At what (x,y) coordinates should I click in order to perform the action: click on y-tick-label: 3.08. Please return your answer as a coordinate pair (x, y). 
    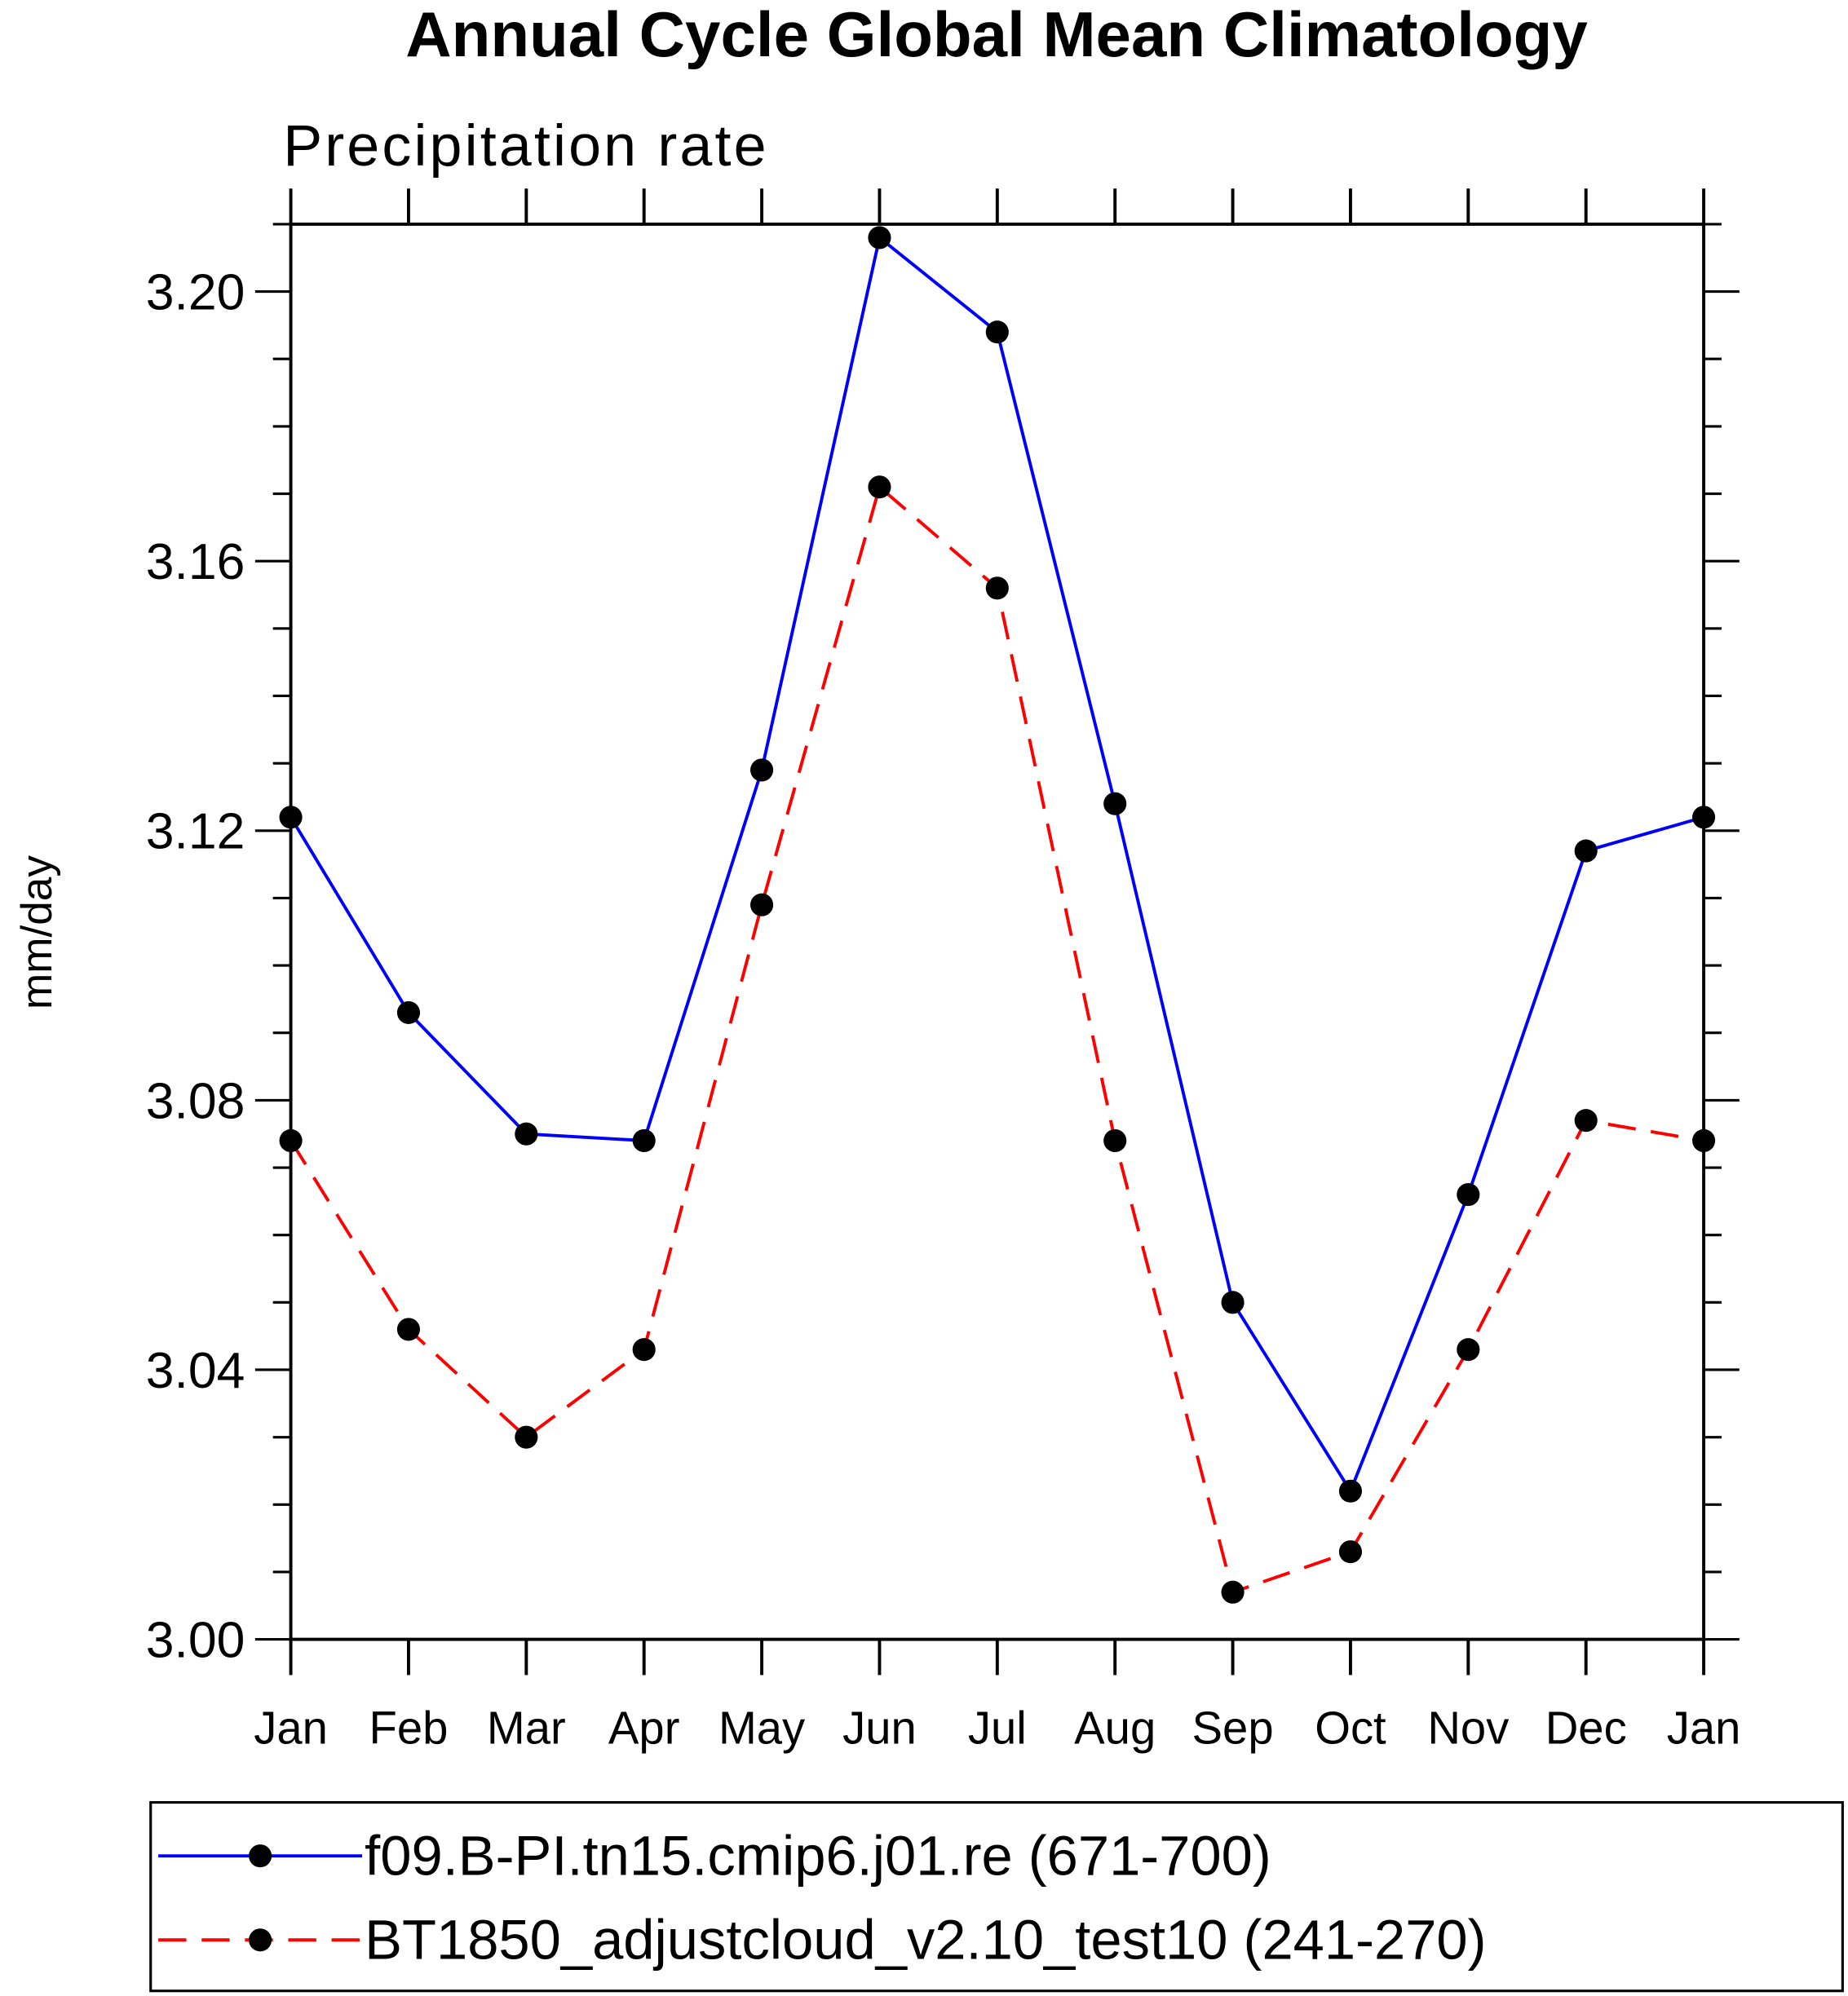
    Looking at the image, I should click on (195, 1100).